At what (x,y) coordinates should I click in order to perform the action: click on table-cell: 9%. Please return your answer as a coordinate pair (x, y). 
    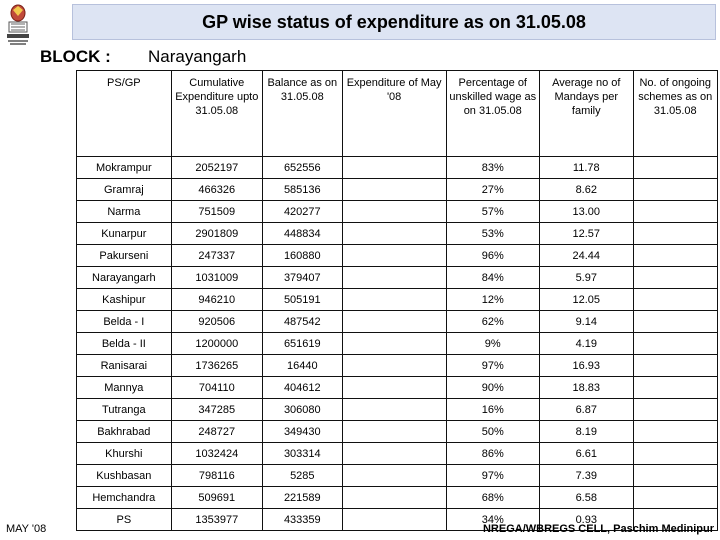
    Looking at the image, I should click on (493, 343).